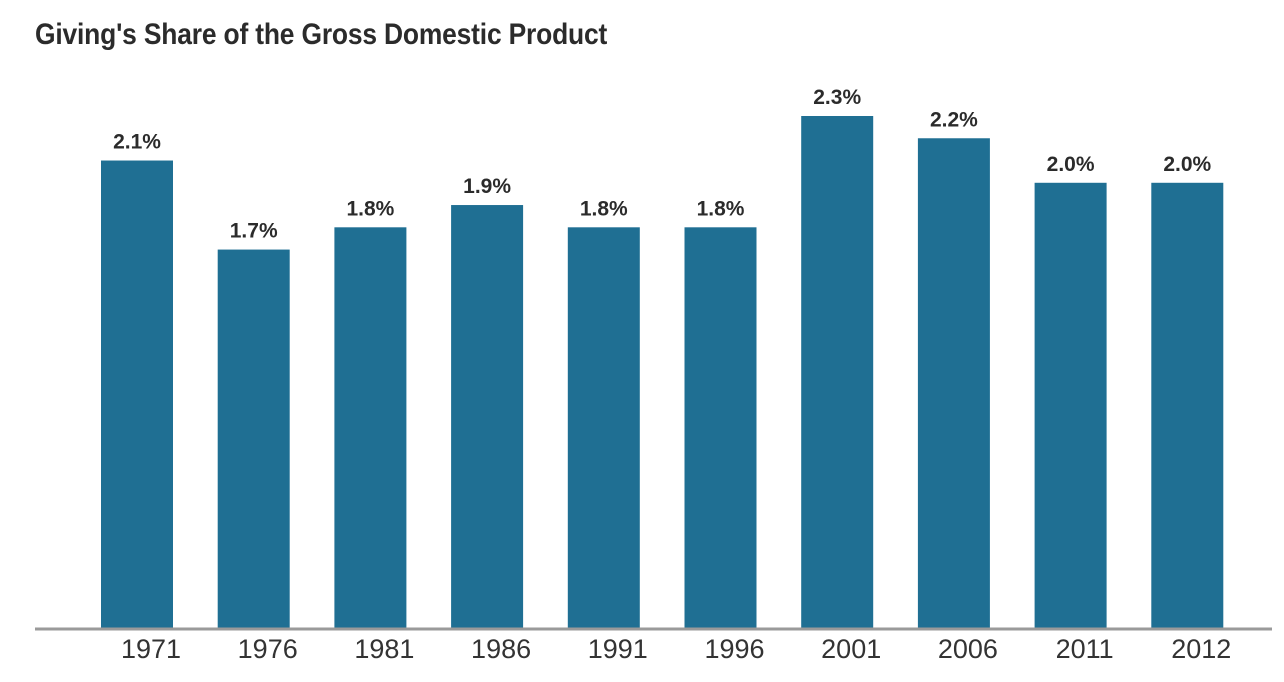  Describe the element at coordinates (954, 119) in the screenshot. I see `data-label-2006: 2.2%` at that location.